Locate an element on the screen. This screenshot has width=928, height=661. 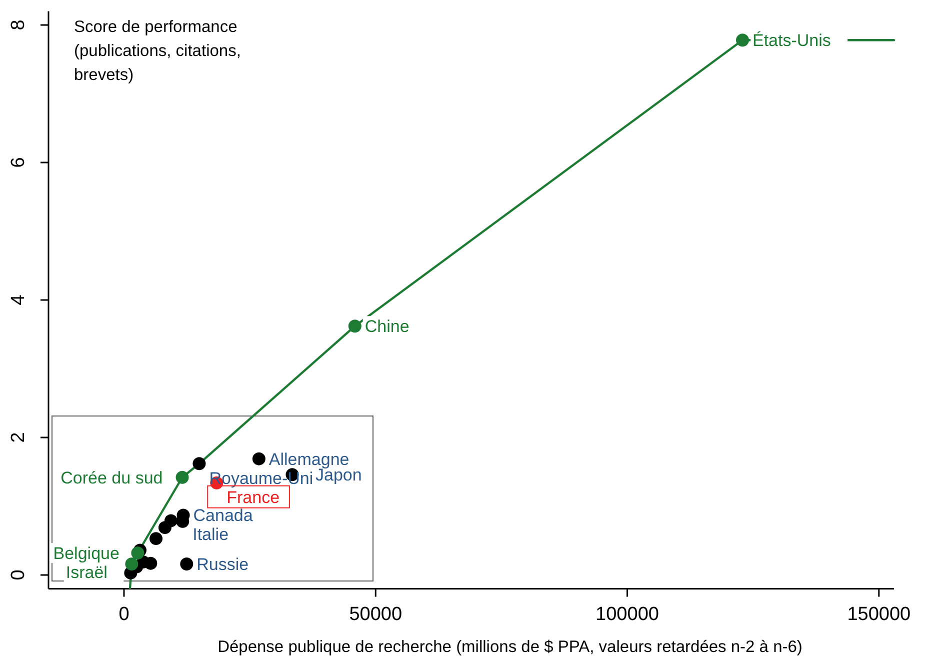
annotation: Israël is located at coordinates (87, 572).